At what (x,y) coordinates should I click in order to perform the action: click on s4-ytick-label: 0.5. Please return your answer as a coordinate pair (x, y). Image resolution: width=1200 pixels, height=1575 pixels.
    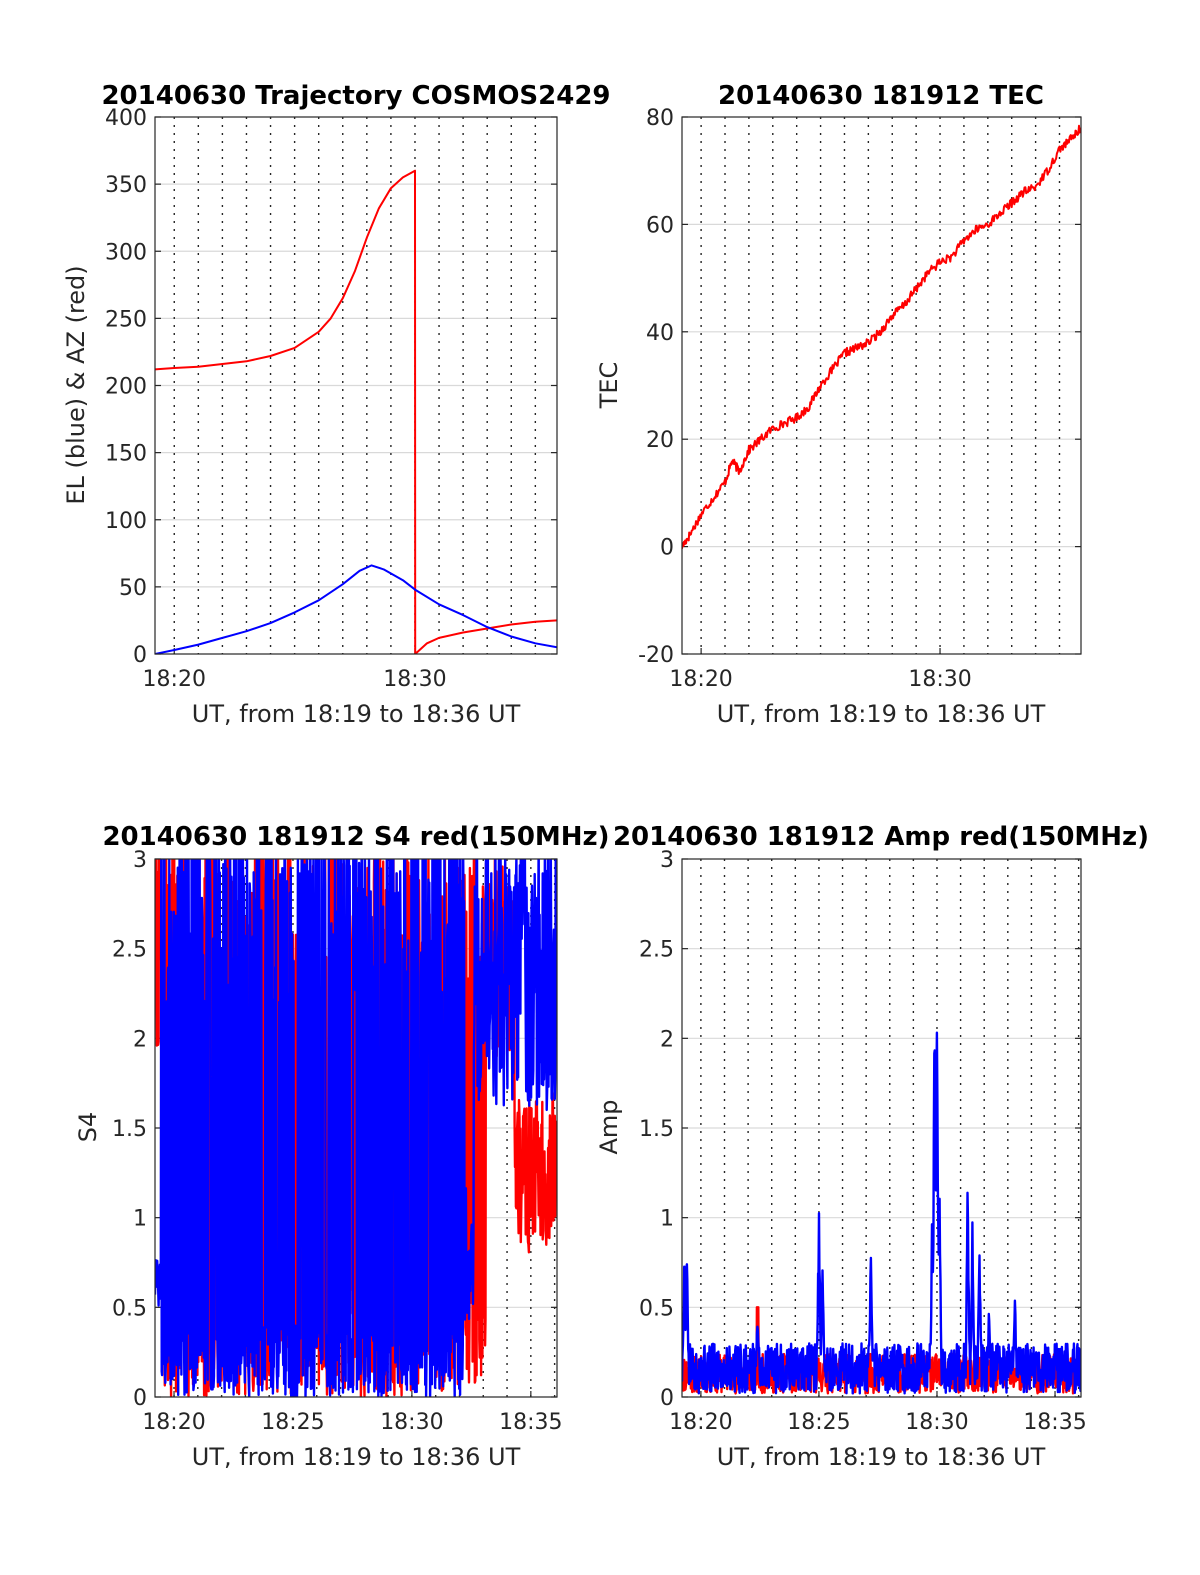
    Looking at the image, I should click on (129, 1308).